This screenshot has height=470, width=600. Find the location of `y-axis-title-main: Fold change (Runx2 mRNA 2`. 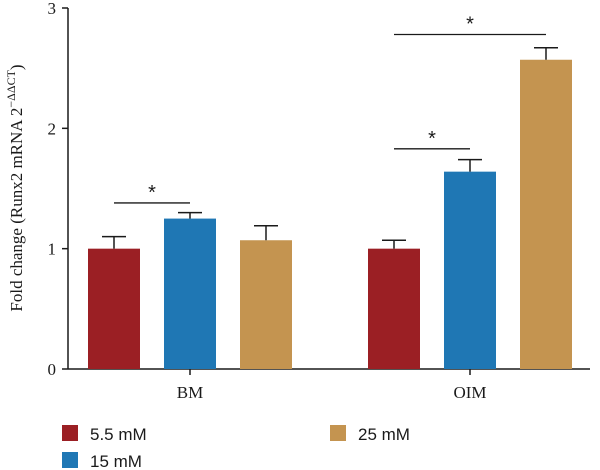

y-axis-title-main: Fold change (Runx2 mRNA 2 is located at coordinates (16, 210).